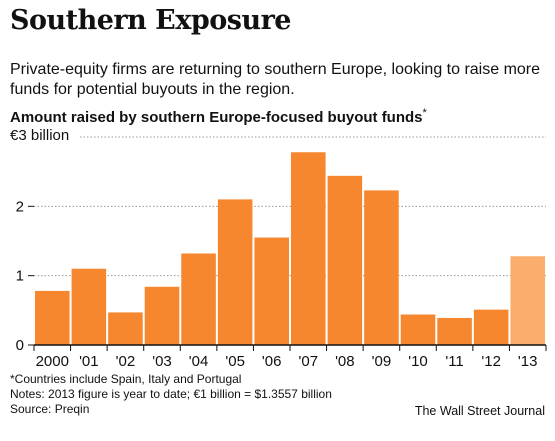 This screenshot has width=555, height=441. Describe the element at coordinates (424, 113) in the screenshot. I see `footnote-marker: *` at that location.